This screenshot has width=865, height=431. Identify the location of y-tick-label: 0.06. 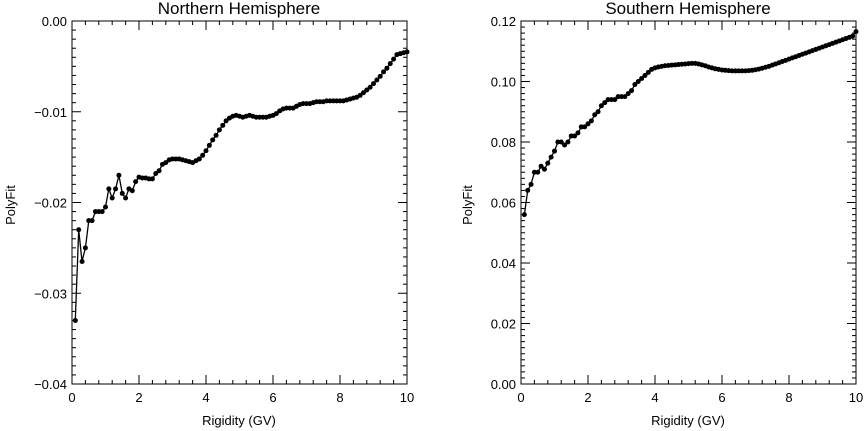
(503, 203).